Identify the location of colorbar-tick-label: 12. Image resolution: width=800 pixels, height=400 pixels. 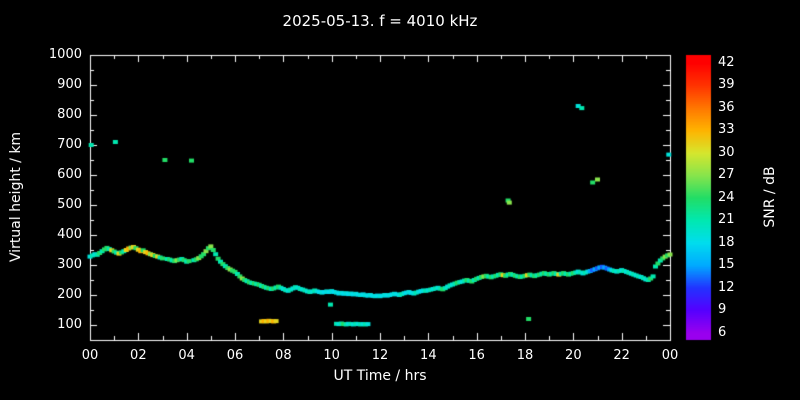
(726, 287).